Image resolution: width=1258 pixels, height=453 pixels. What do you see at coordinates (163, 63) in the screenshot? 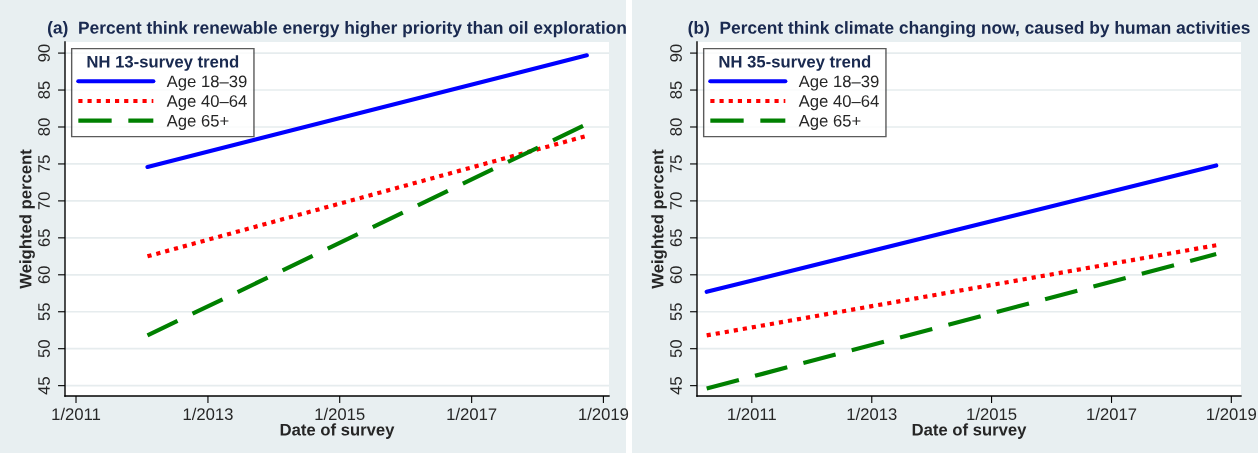
I see `legend-title: NH 13-survey trend` at bounding box center [163, 63].